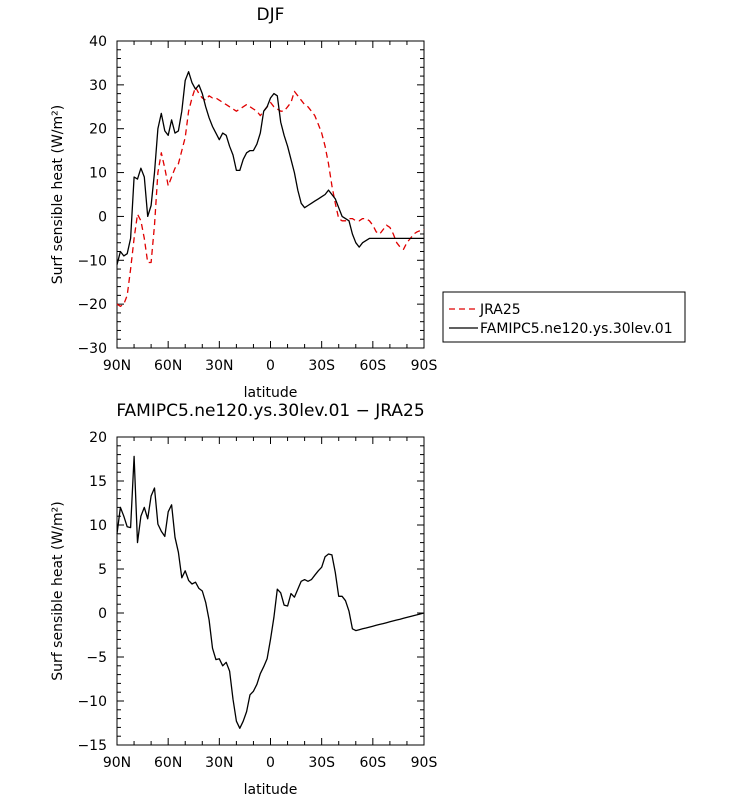 This screenshot has height=803, width=733. What do you see at coordinates (270, 411) in the screenshot?
I see `chart-title: FAMIPC5.ne120.ys.30lev.01 − JRA25` at bounding box center [270, 411].